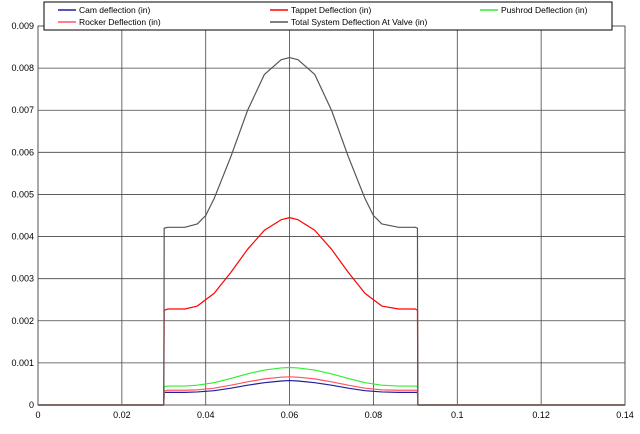  Describe the element at coordinates (541, 415) in the screenshot. I see `x-tick-label: 0.12` at that location.